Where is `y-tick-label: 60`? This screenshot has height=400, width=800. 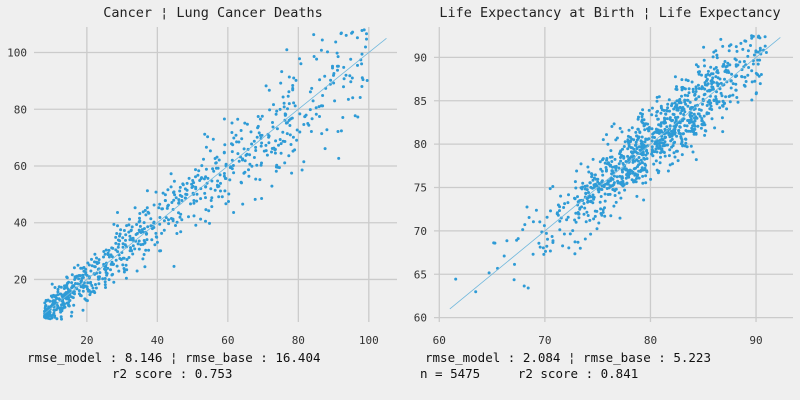 y-tick-label: 60 is located at coordinates (20, 166).